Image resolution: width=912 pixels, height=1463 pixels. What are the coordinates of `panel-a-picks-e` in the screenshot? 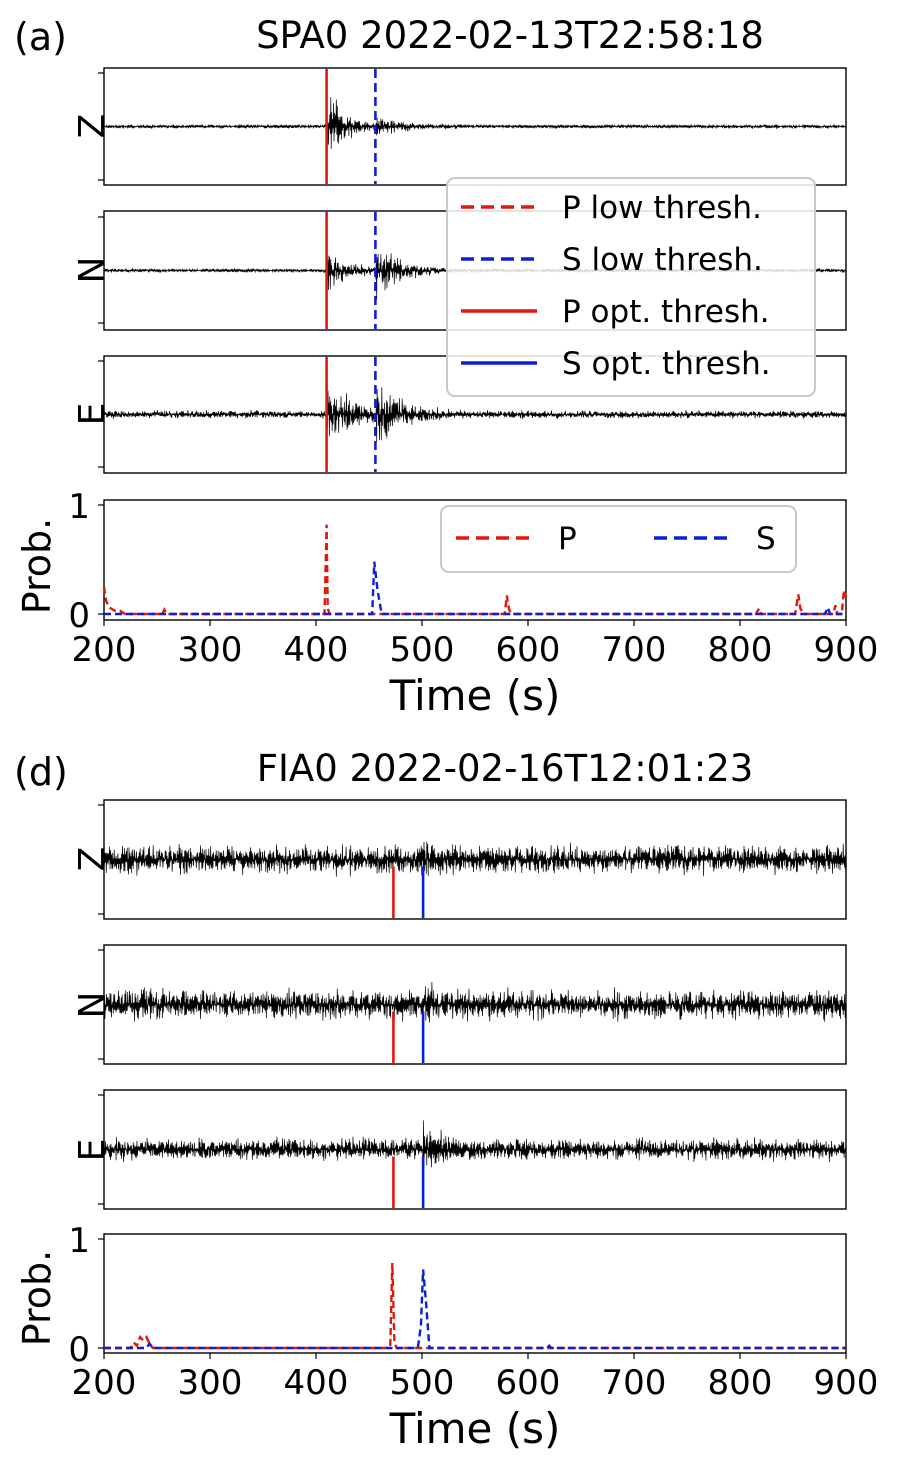 It's located at (351, 414).